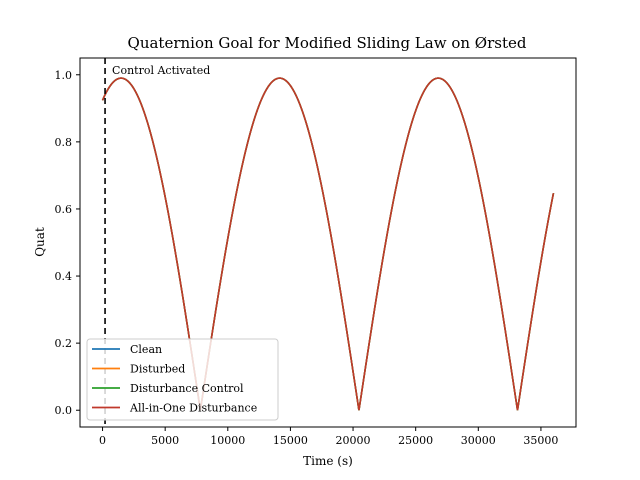 Image resolution: width=640 pixels, height=480 pixels. Describe the element at coordinates (290, 440) in the screenshot. I see `x-tick-label: 15000` at that location.